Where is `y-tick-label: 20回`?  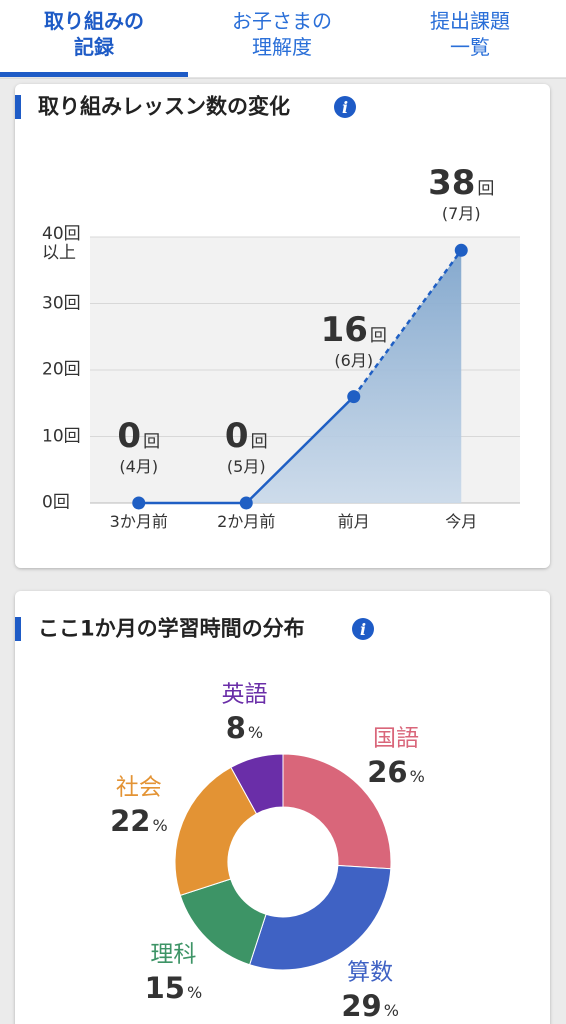 y-tick-label: 20回 is located at coordinates (61, 369).